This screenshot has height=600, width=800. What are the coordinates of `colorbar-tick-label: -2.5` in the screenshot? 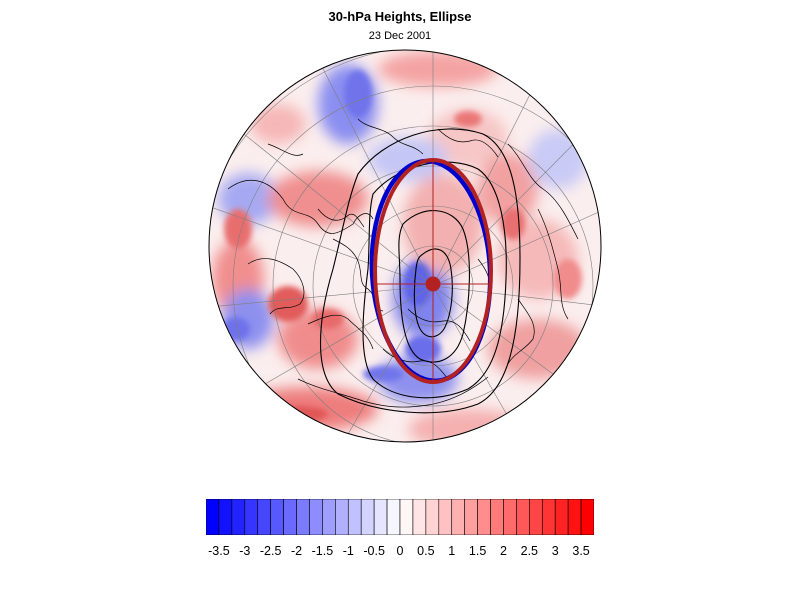 It's located at (270, 551).